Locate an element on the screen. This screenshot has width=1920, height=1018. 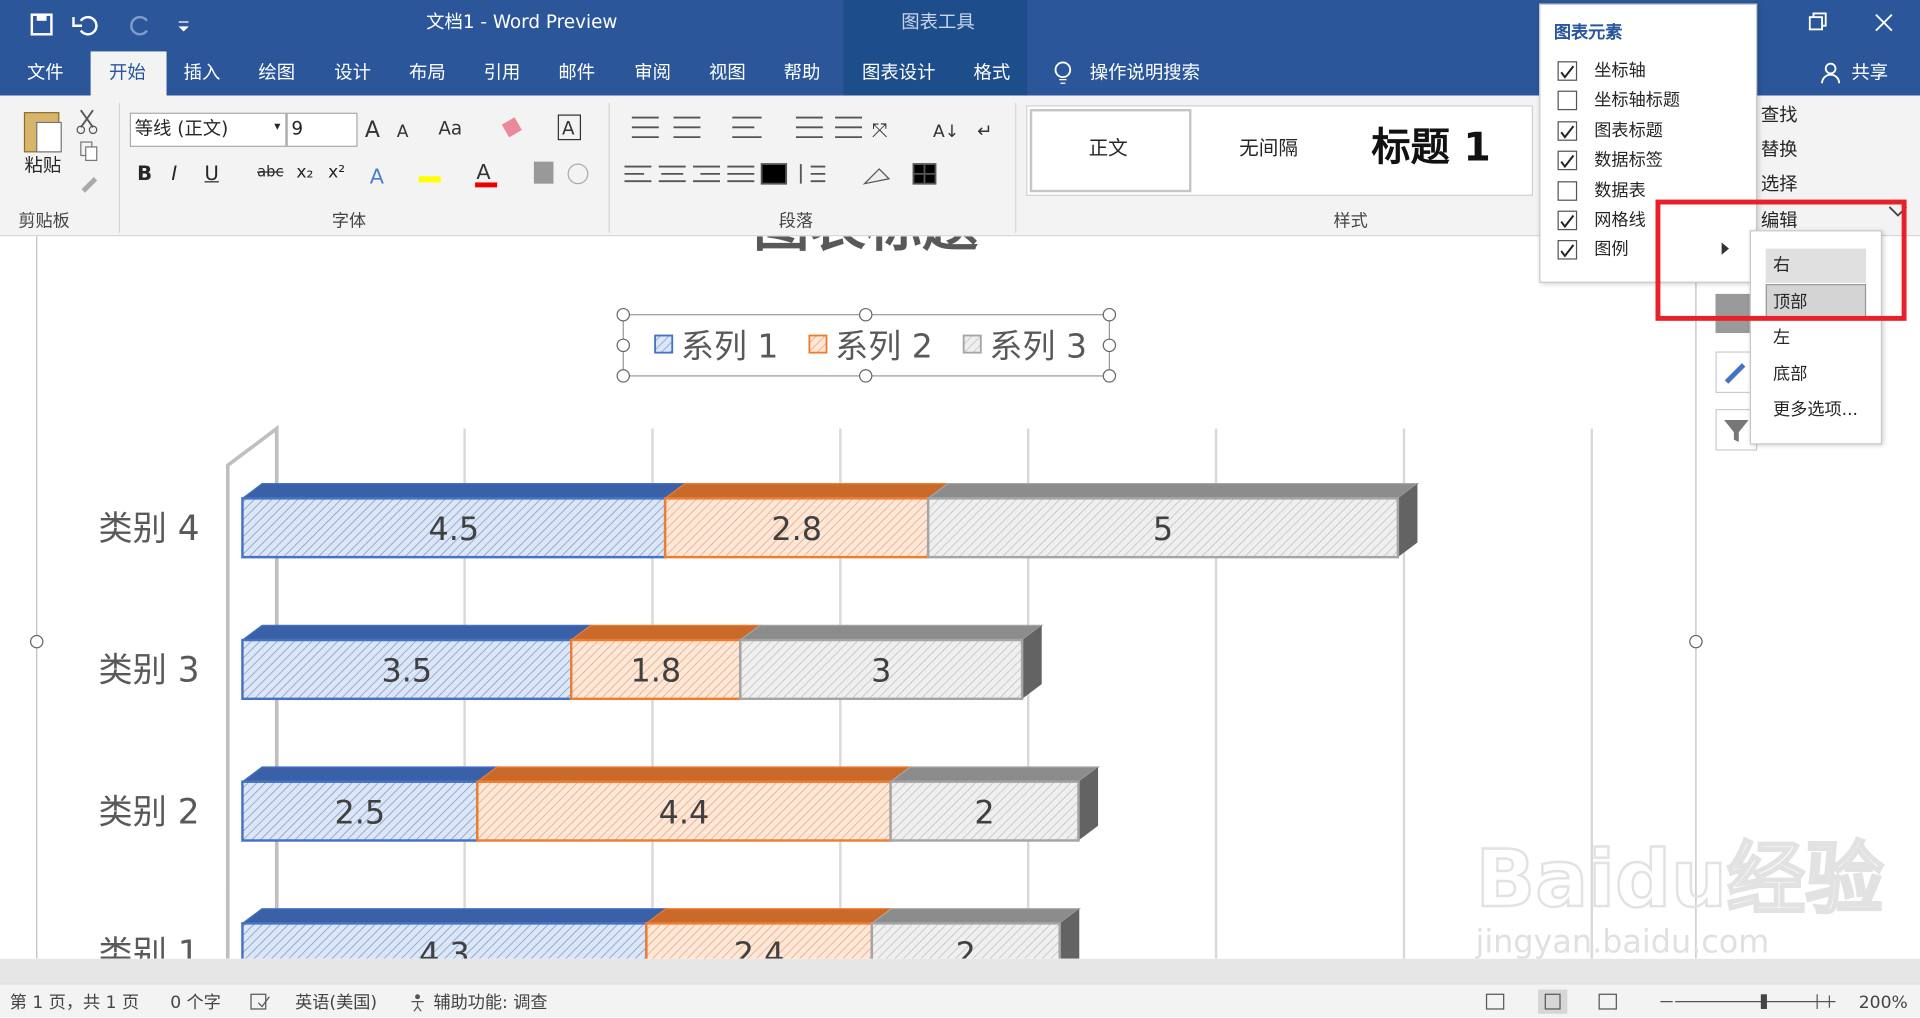
font-size-box: 9 is located at coordinates (322, 129).